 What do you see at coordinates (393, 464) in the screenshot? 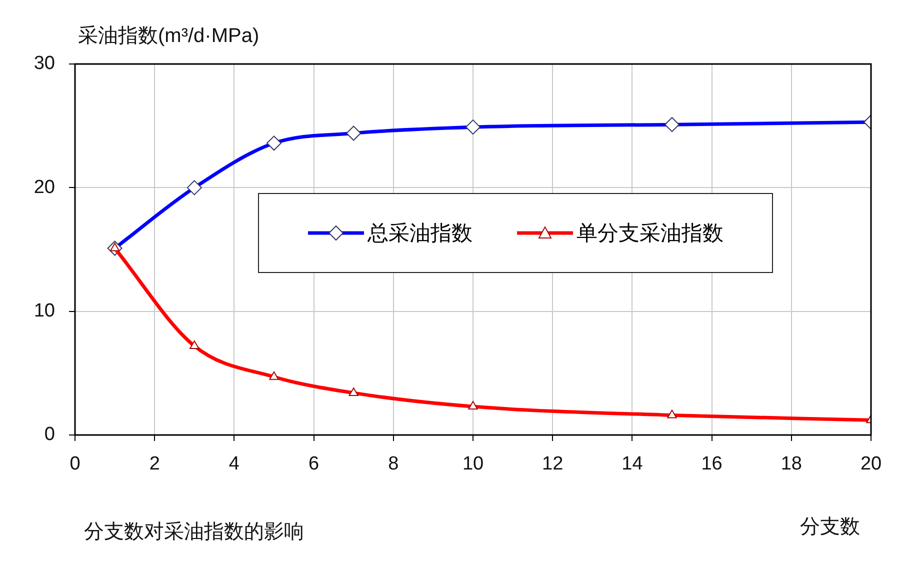
I see `x-tick-label: 8` at bounding box center [393, 464].